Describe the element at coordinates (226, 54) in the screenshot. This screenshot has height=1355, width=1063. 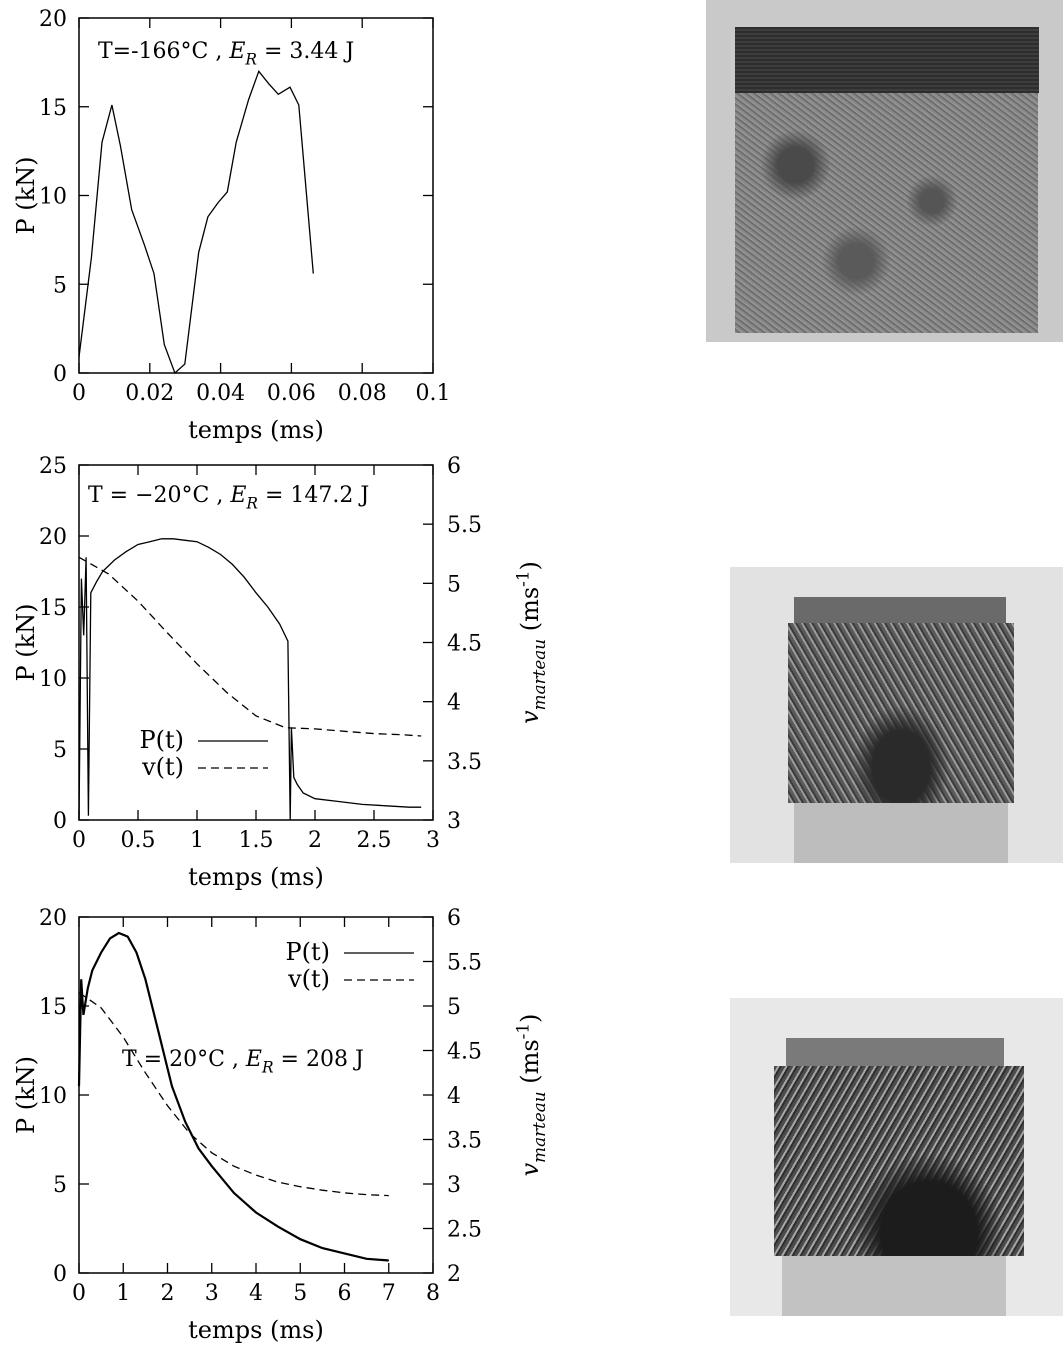
I see `condition-annotation: T=-166°C , ER = 3.44 J` at that location.